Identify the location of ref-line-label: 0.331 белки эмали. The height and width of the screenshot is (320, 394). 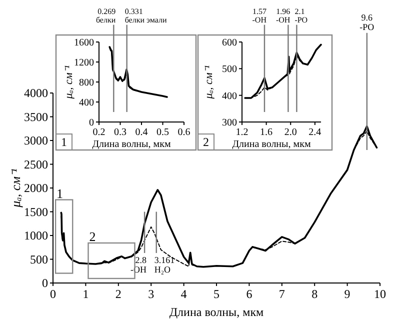
(146, 15).